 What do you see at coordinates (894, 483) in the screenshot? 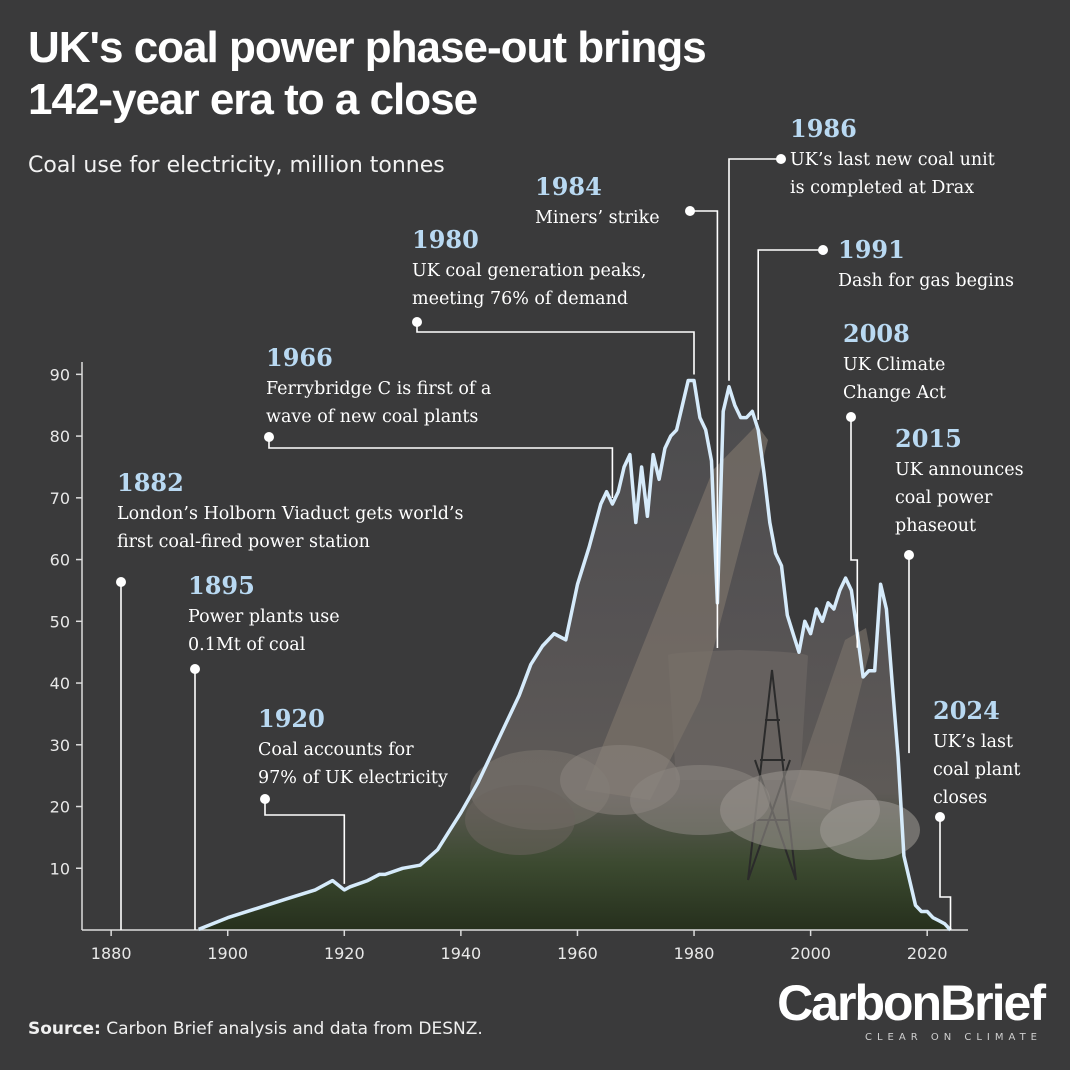
I see `annotation-2008: 2008 UK Climate Change Act` at bounding box center [894, 483].